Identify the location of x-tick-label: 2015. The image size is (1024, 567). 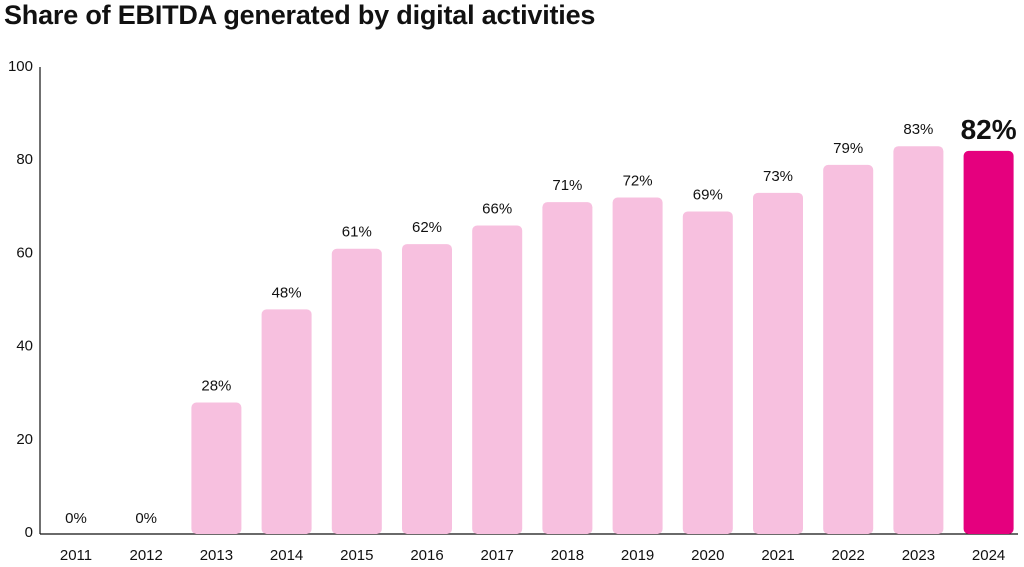
(356, 555).